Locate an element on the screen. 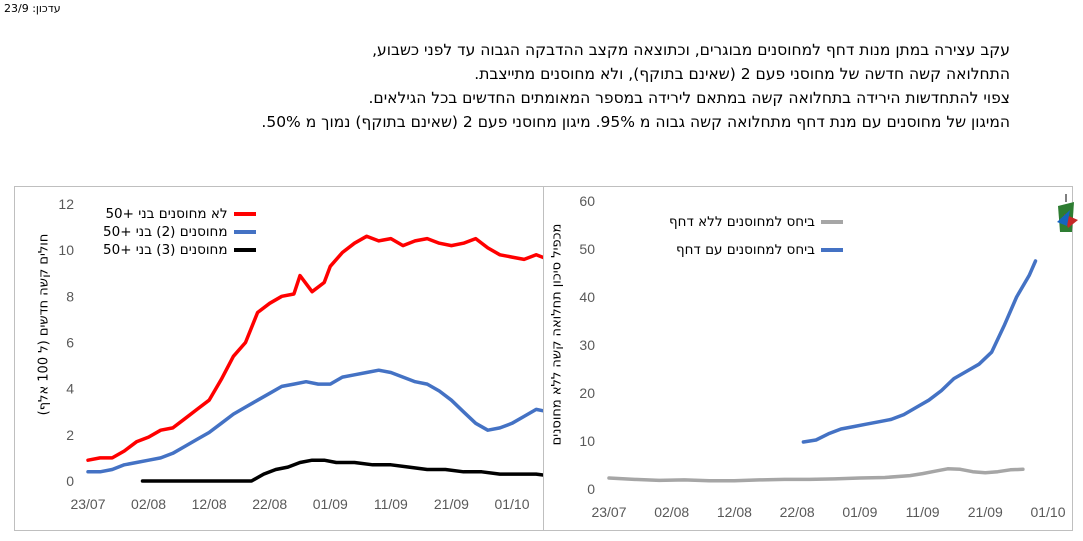  legend-label: ביחס למחוסנים עם דחף is located at coordinates (745, 250).